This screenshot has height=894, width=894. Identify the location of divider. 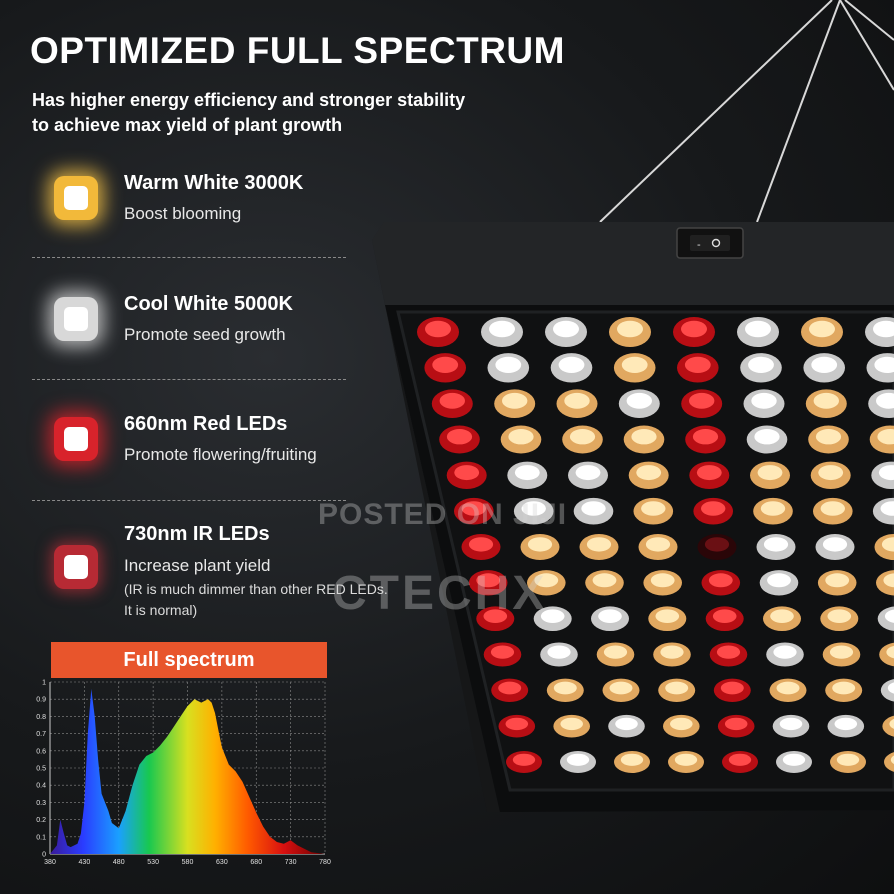
(189, 379).